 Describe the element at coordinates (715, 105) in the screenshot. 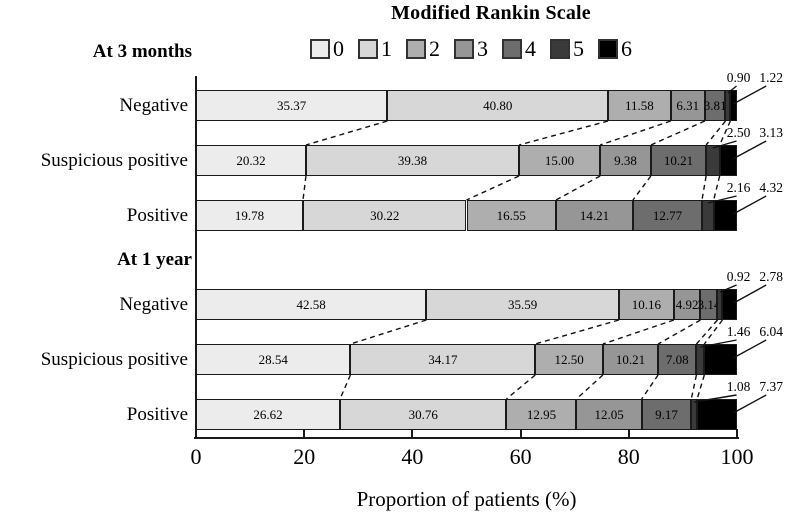

I see `segment-value-label: 3.81` at that location.